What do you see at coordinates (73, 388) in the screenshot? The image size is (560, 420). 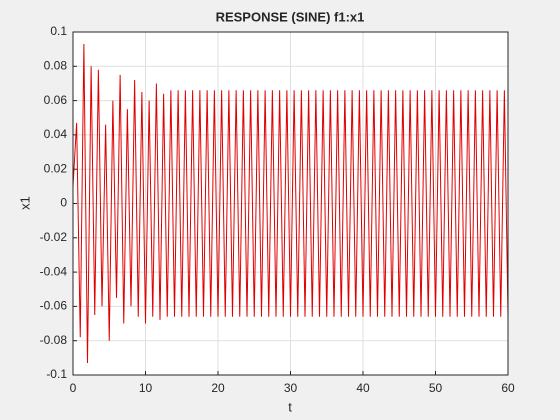 I see `x-tick-label: 0` at bounding box center [73, 388].